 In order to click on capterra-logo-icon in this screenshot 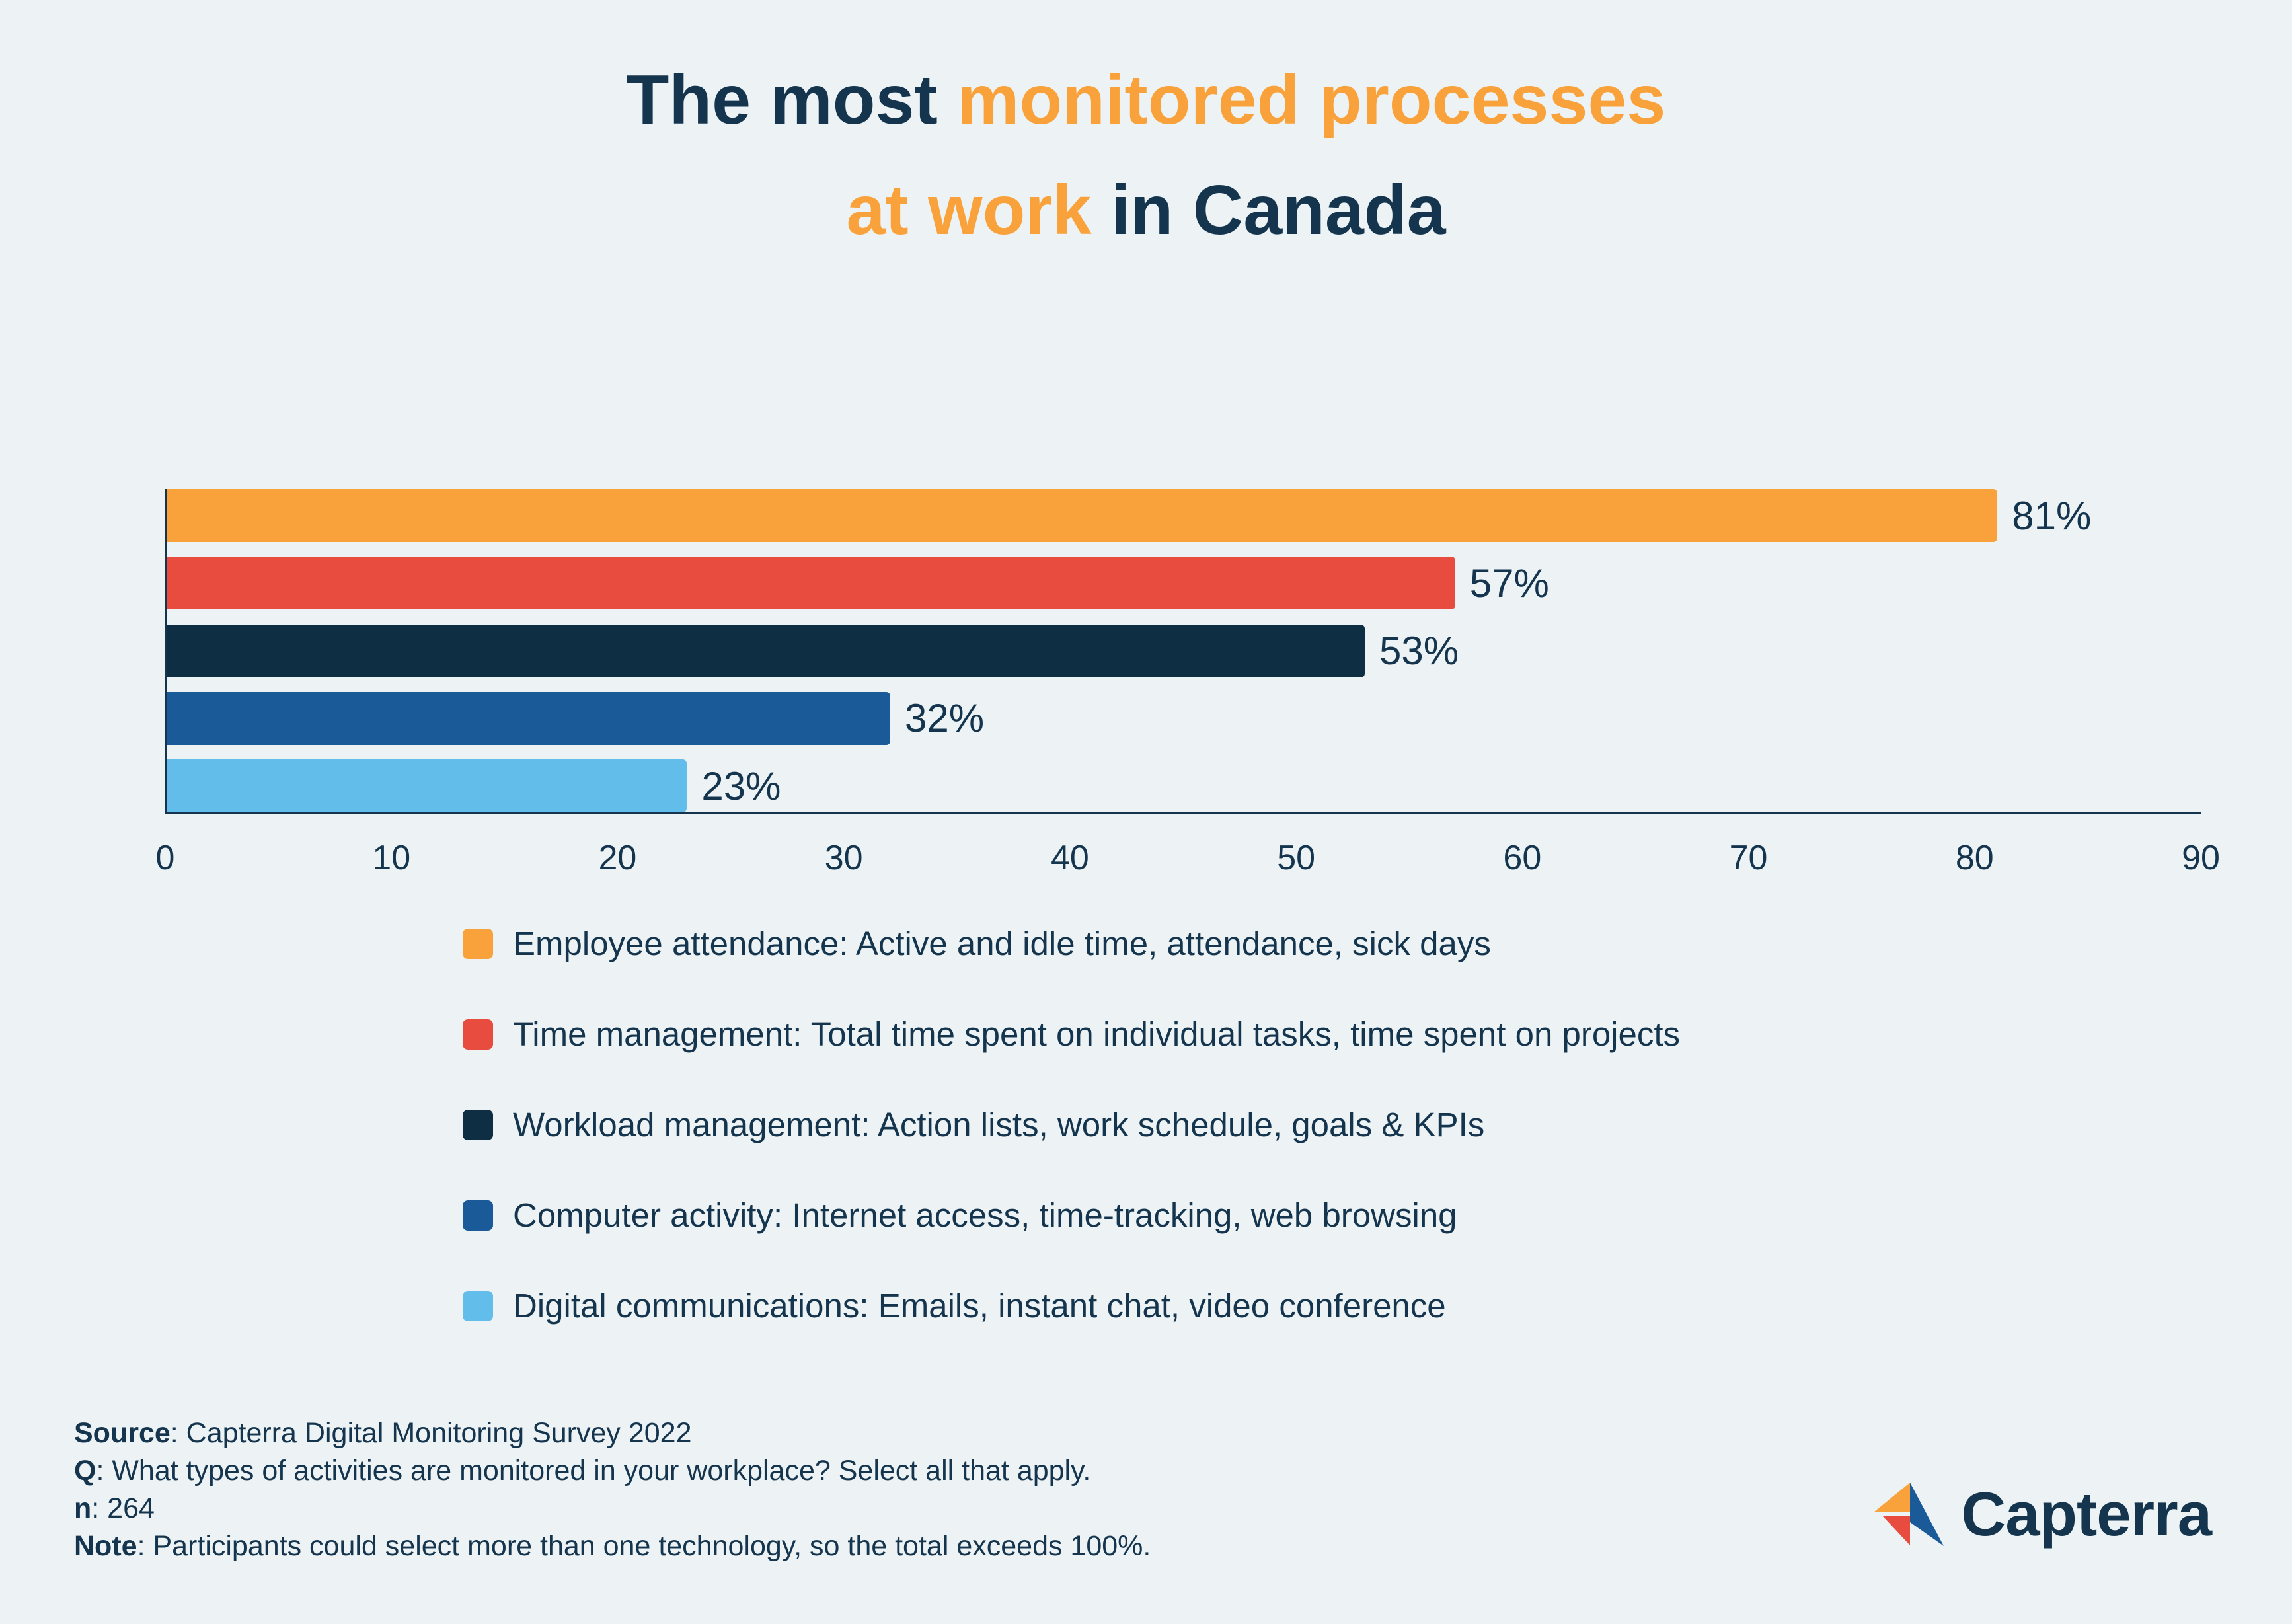, I will do `click(1909, 1514)`.